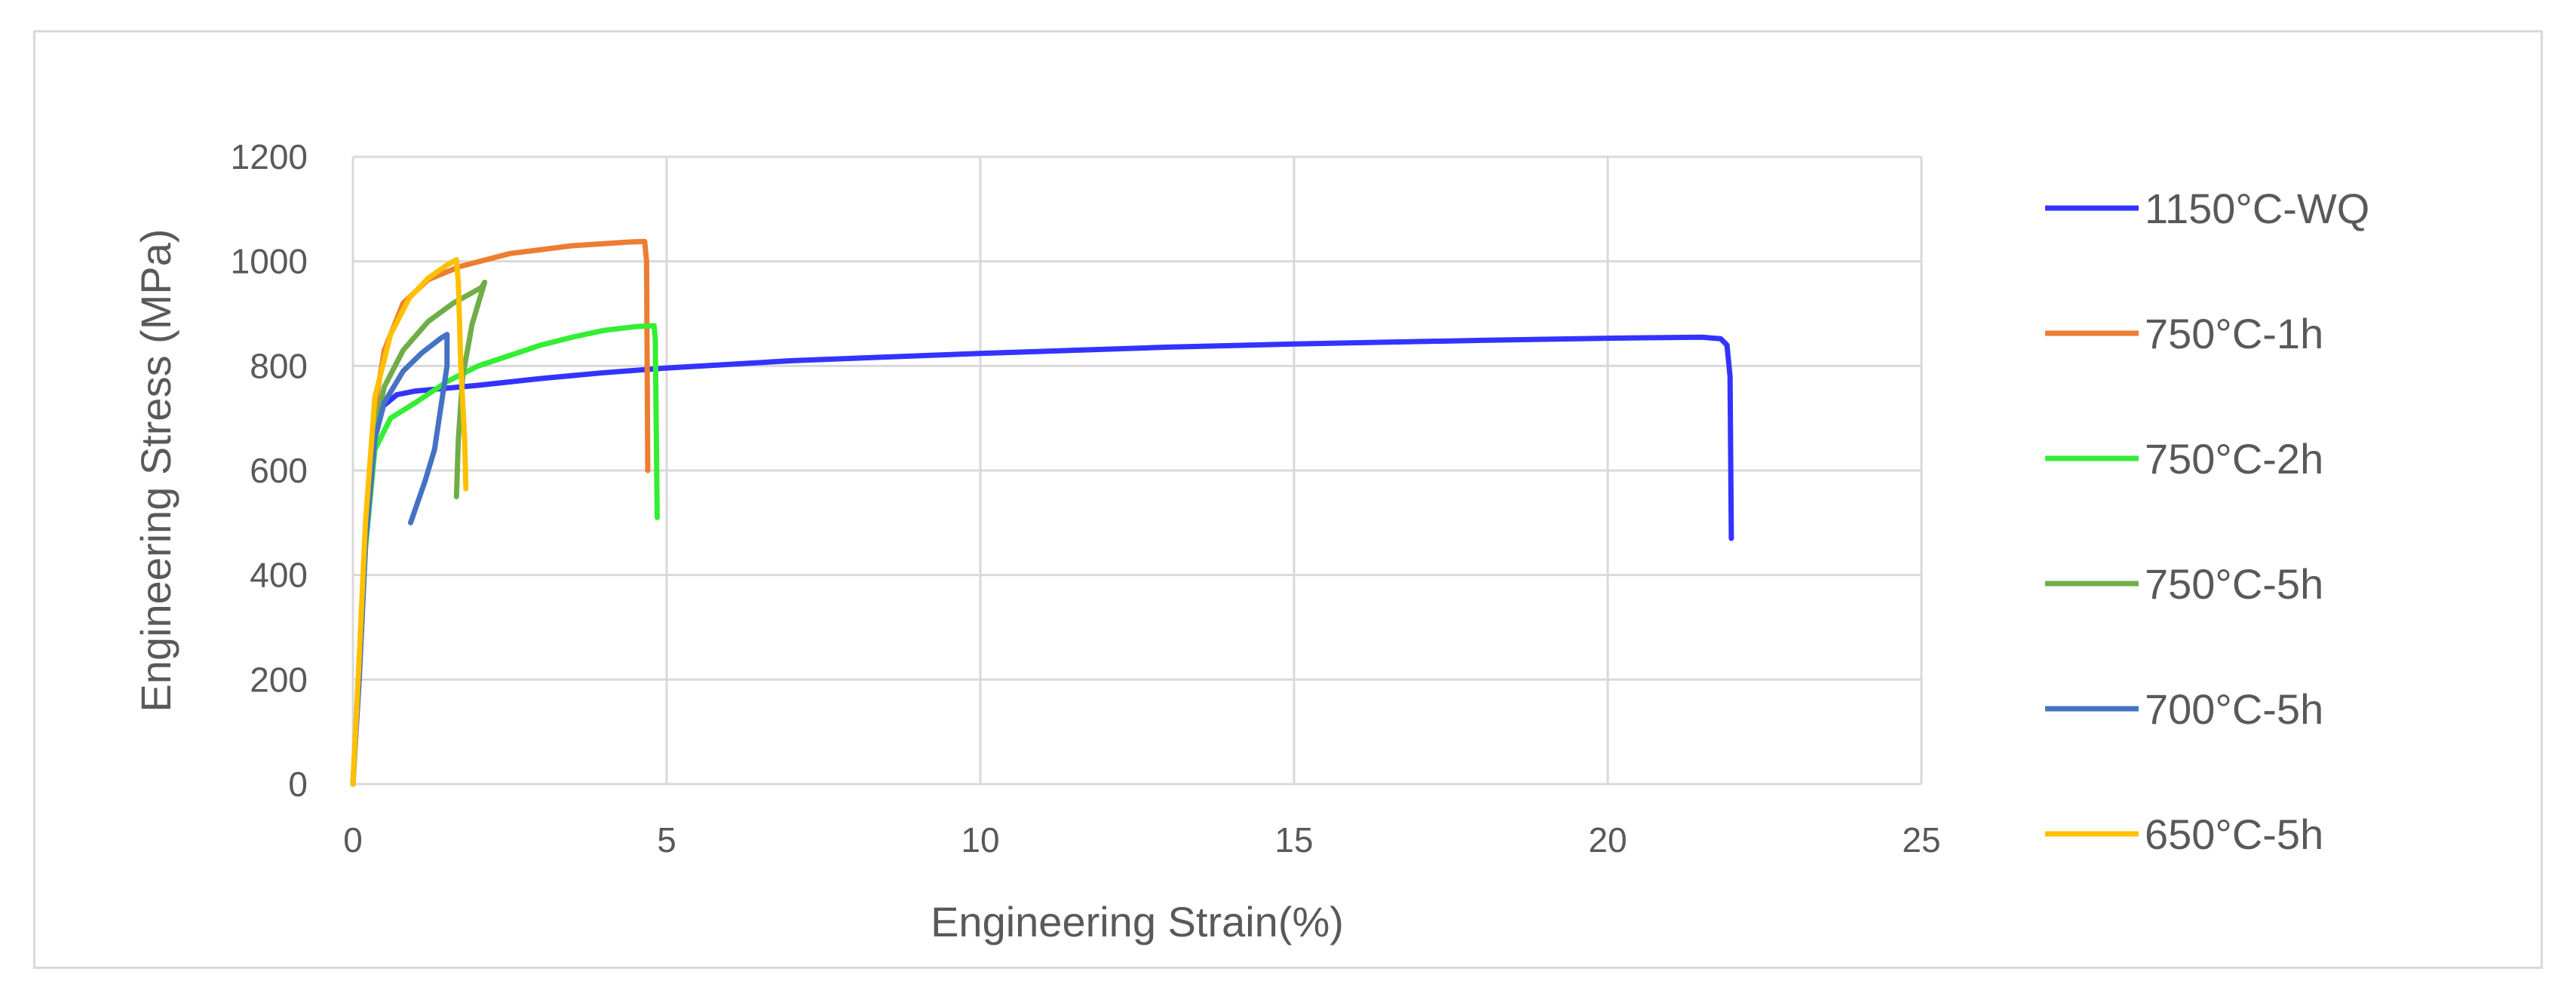  What do you see at coordinates (2234, 834) in the screenshot?
I see `legend-label-5: 650°C-5h` at bounding box center [2234, 834].